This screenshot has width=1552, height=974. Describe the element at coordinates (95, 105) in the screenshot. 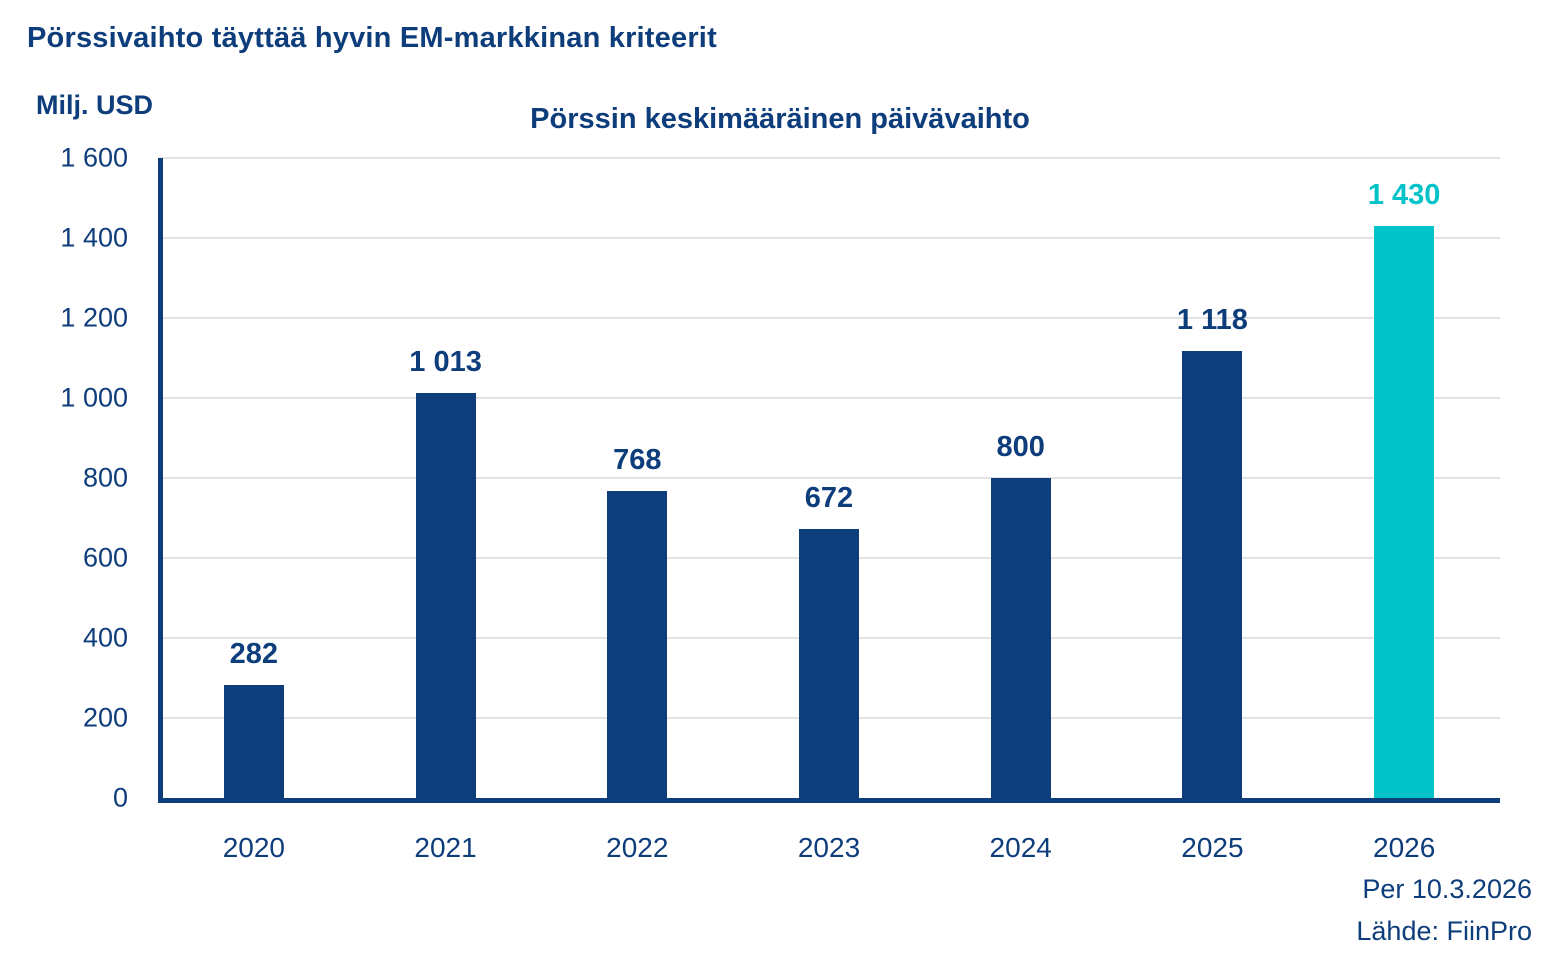

I see `y-axis-unit-label: Milj. USD` at that location.